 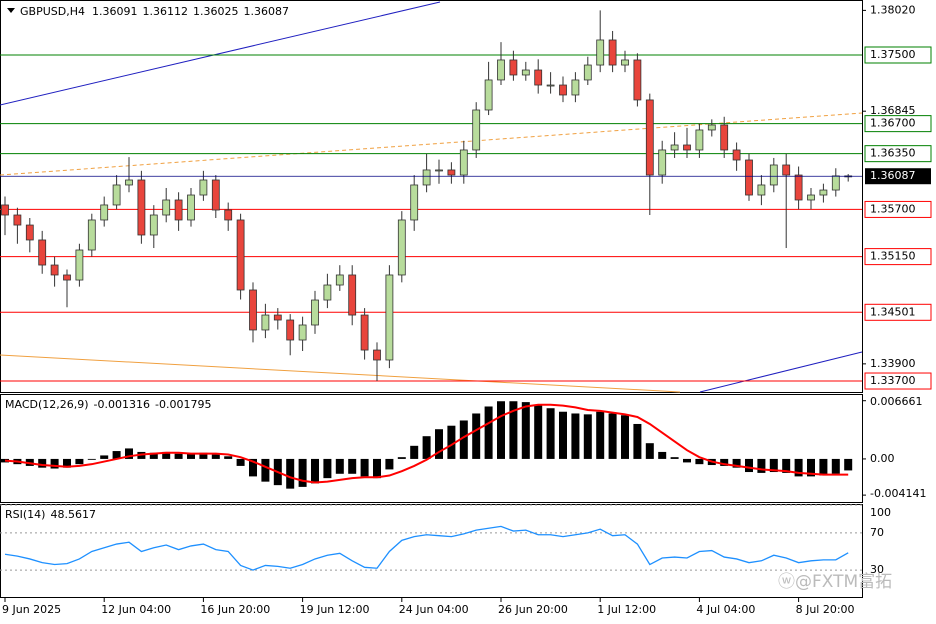 What do you see at coordinates (896, 401) in the screenshot?
I see `y-tick-label: 0.006661` at bounding box center [896, 401].